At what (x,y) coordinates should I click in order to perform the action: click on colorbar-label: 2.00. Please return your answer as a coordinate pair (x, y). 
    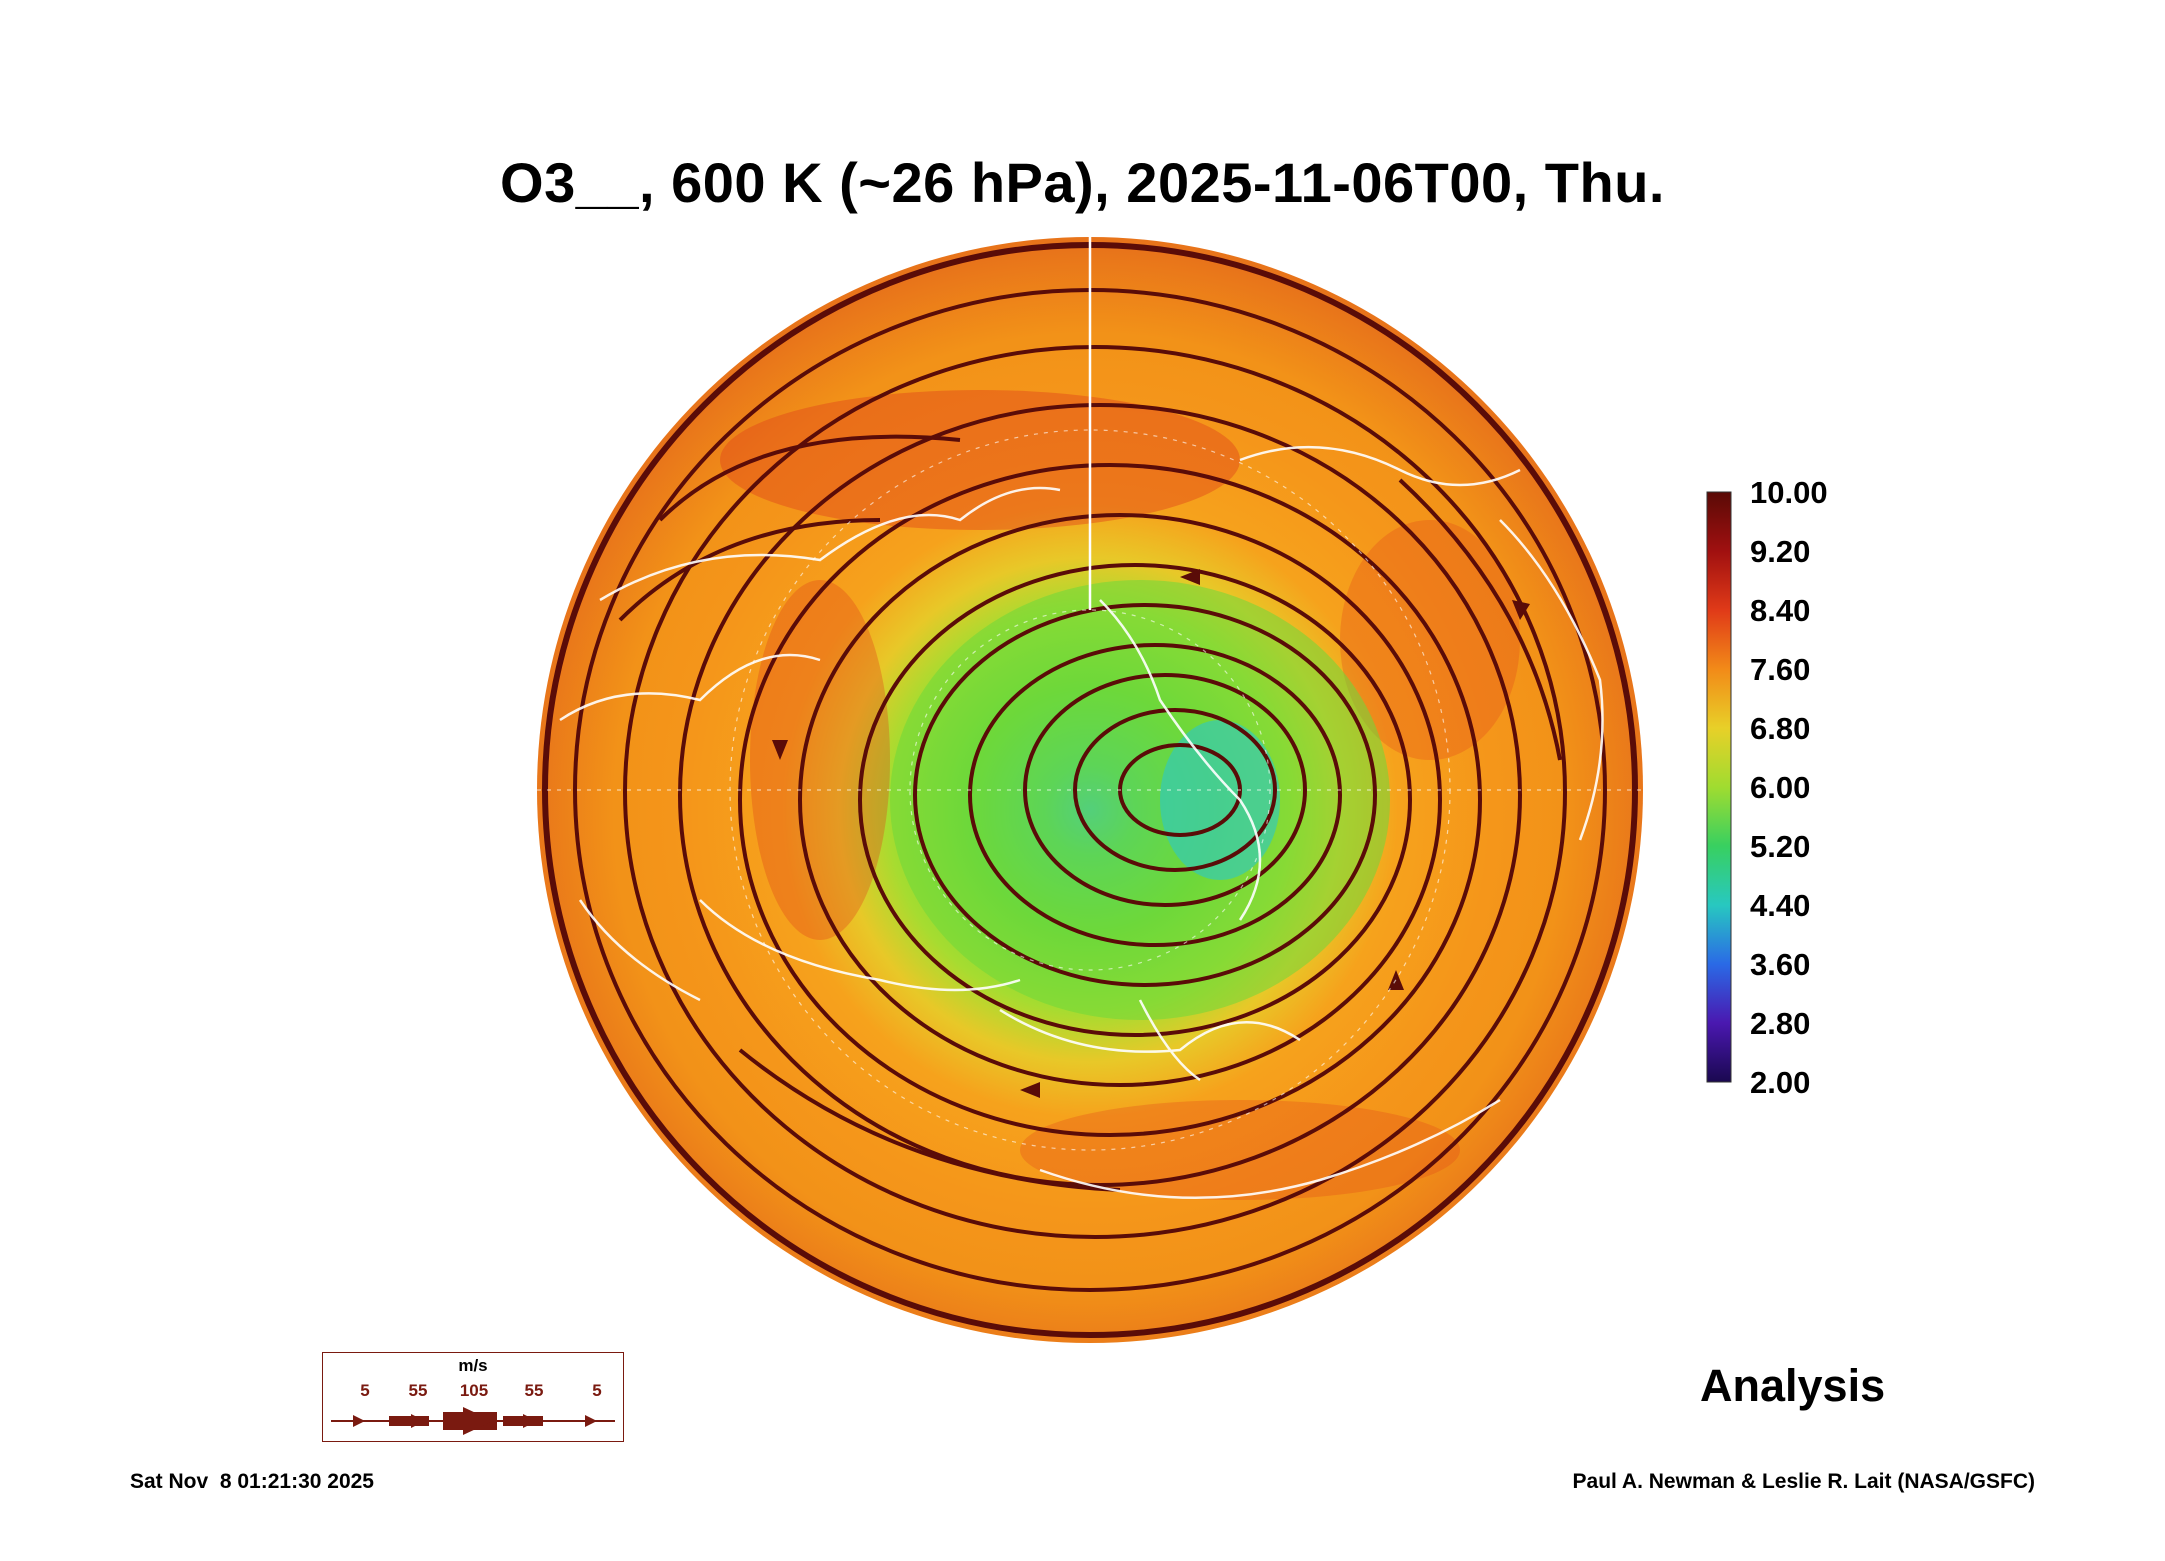
    Looking at the image, I should click on (1780, 1082).